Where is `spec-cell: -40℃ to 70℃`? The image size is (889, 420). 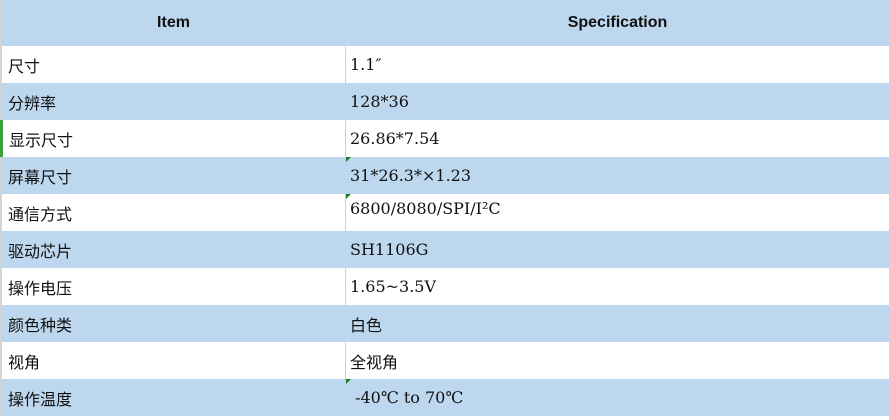 spec-cell: -40℃ to 70℃ is located at coordinates (617, 397).